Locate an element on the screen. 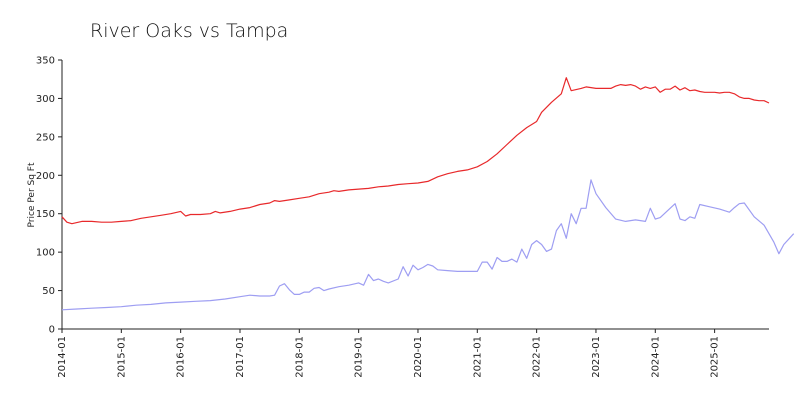 This screenshot has height=400, width=800. y-tick-label: 300 is located at coordinates (45, 99).